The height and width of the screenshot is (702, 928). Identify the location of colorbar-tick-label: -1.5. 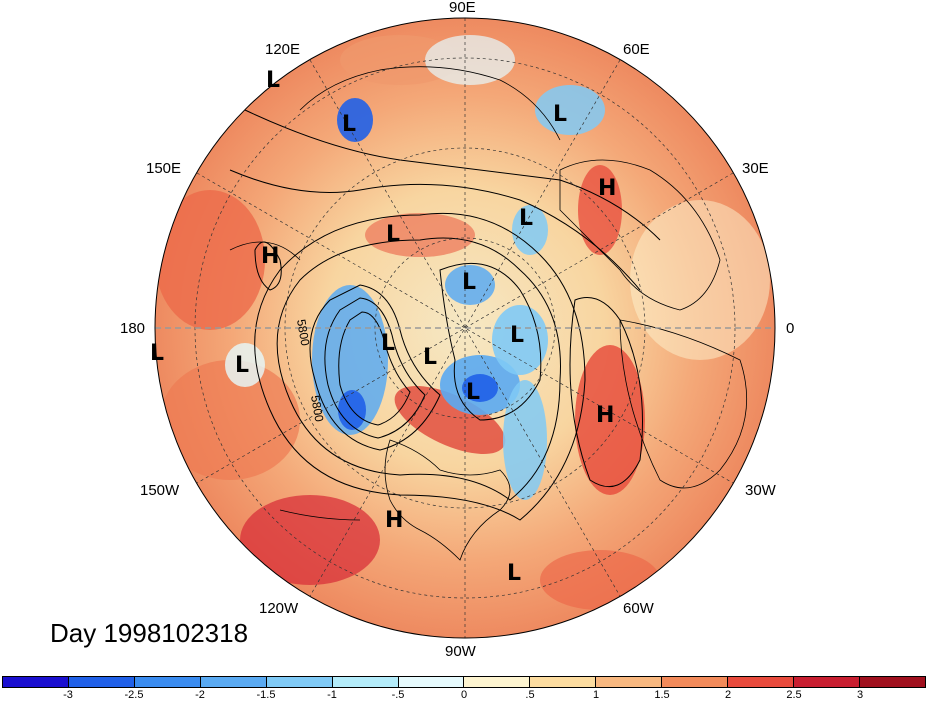
(266, 695).